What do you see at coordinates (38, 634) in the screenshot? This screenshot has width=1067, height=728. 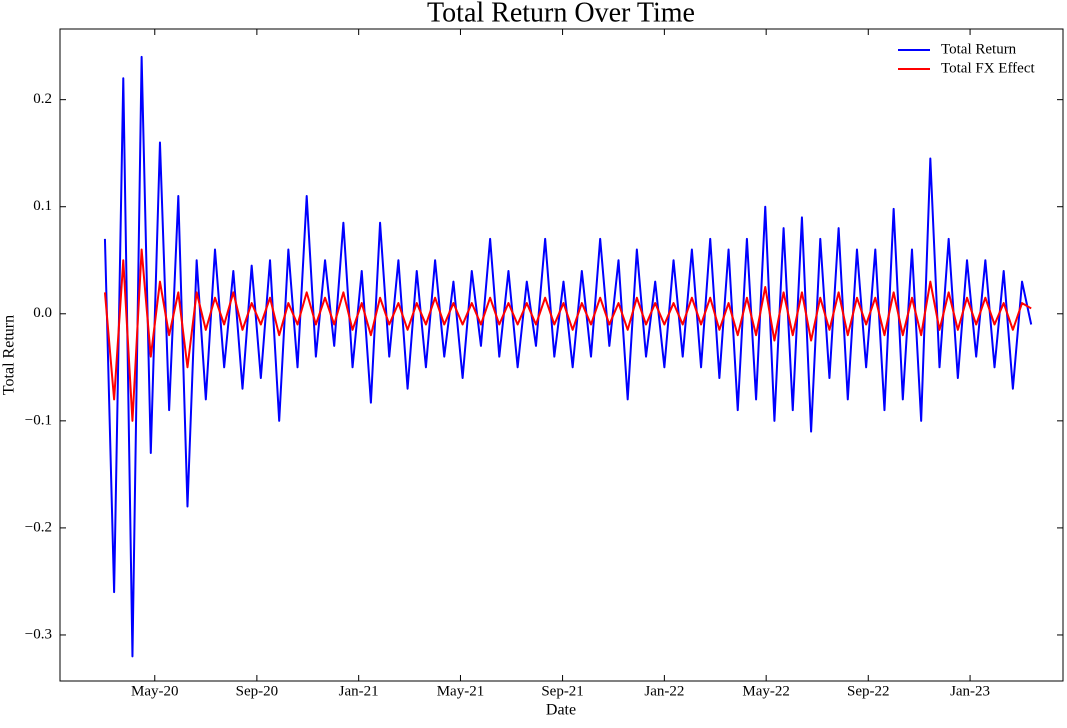 I see `y-tick-label: −0.3` at bounding box center [38, 634].